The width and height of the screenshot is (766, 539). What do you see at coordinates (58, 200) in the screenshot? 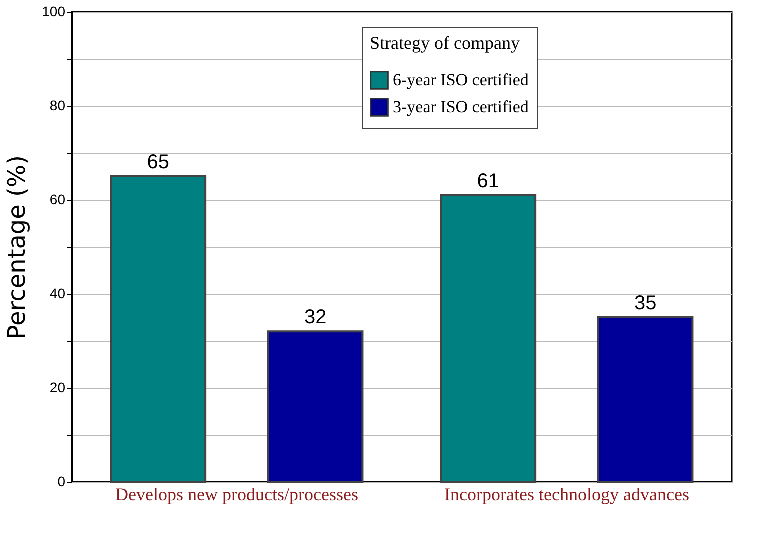
I see `y-tick-label: 60` at bounding box center [58, 200].